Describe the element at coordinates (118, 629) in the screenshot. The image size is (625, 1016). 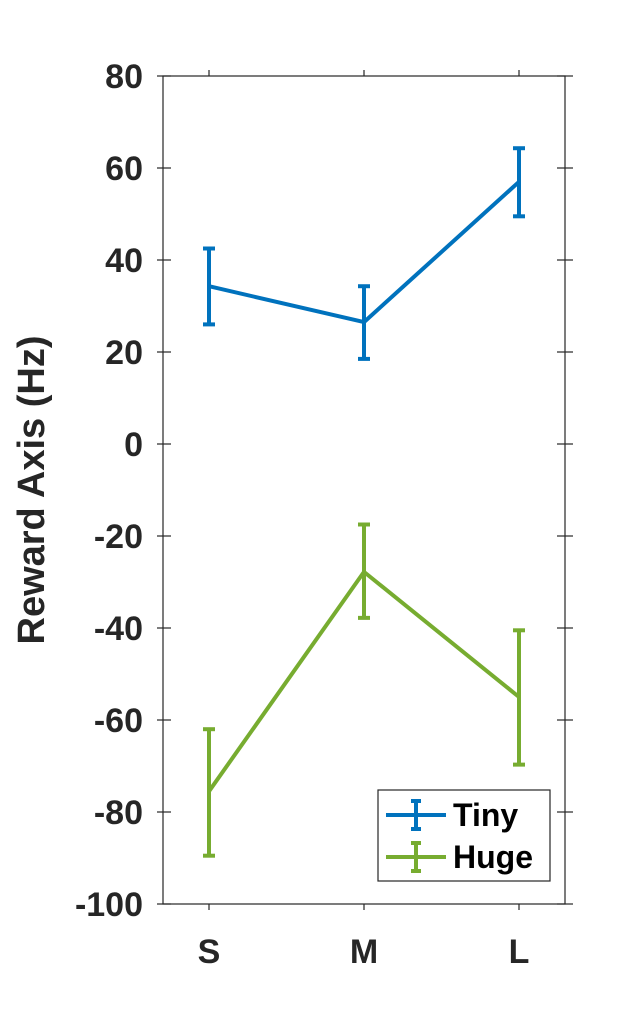
I see `y-tick-label: -40` at that location.